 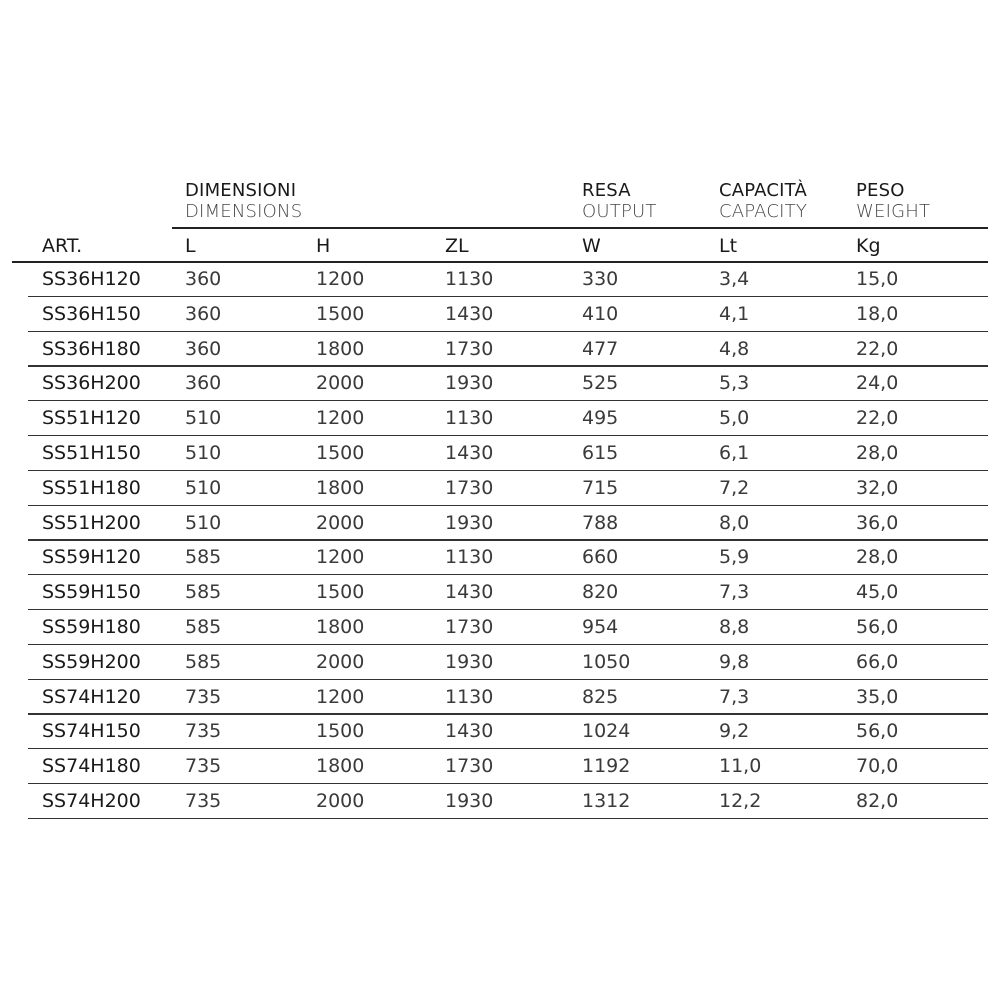 What do you see at coordinates (600, 522) in the screenshot?
I see `cell-w: 788` at bounding box center [600, 522].